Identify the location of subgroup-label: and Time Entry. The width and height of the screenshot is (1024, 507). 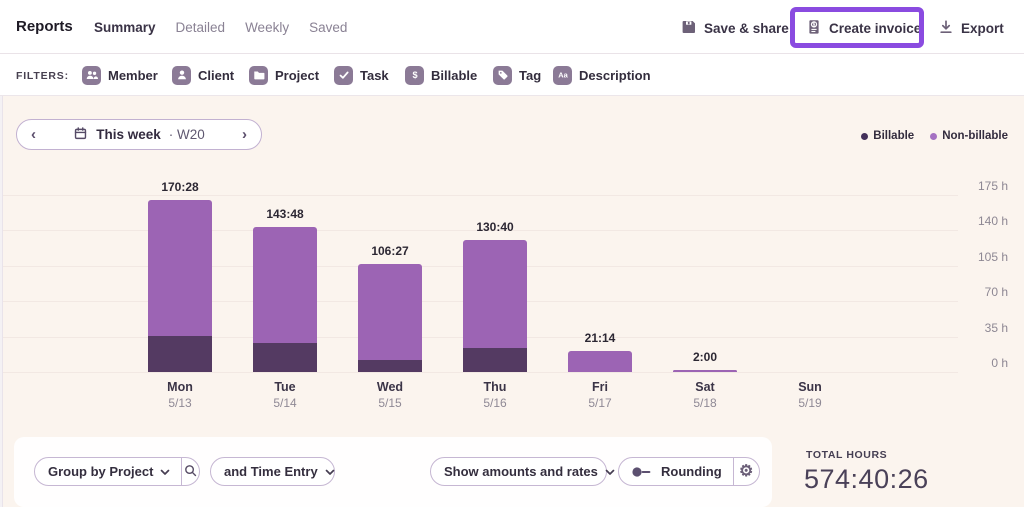
(271, 471).